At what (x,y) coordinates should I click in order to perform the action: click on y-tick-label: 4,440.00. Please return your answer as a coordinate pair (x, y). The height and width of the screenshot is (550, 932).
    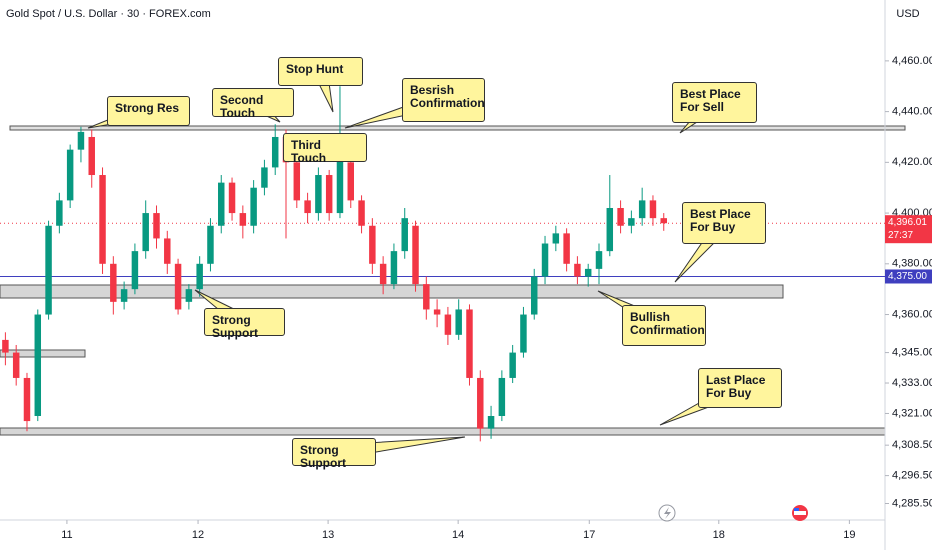
    Looking at the image, I should click on (912, 112).